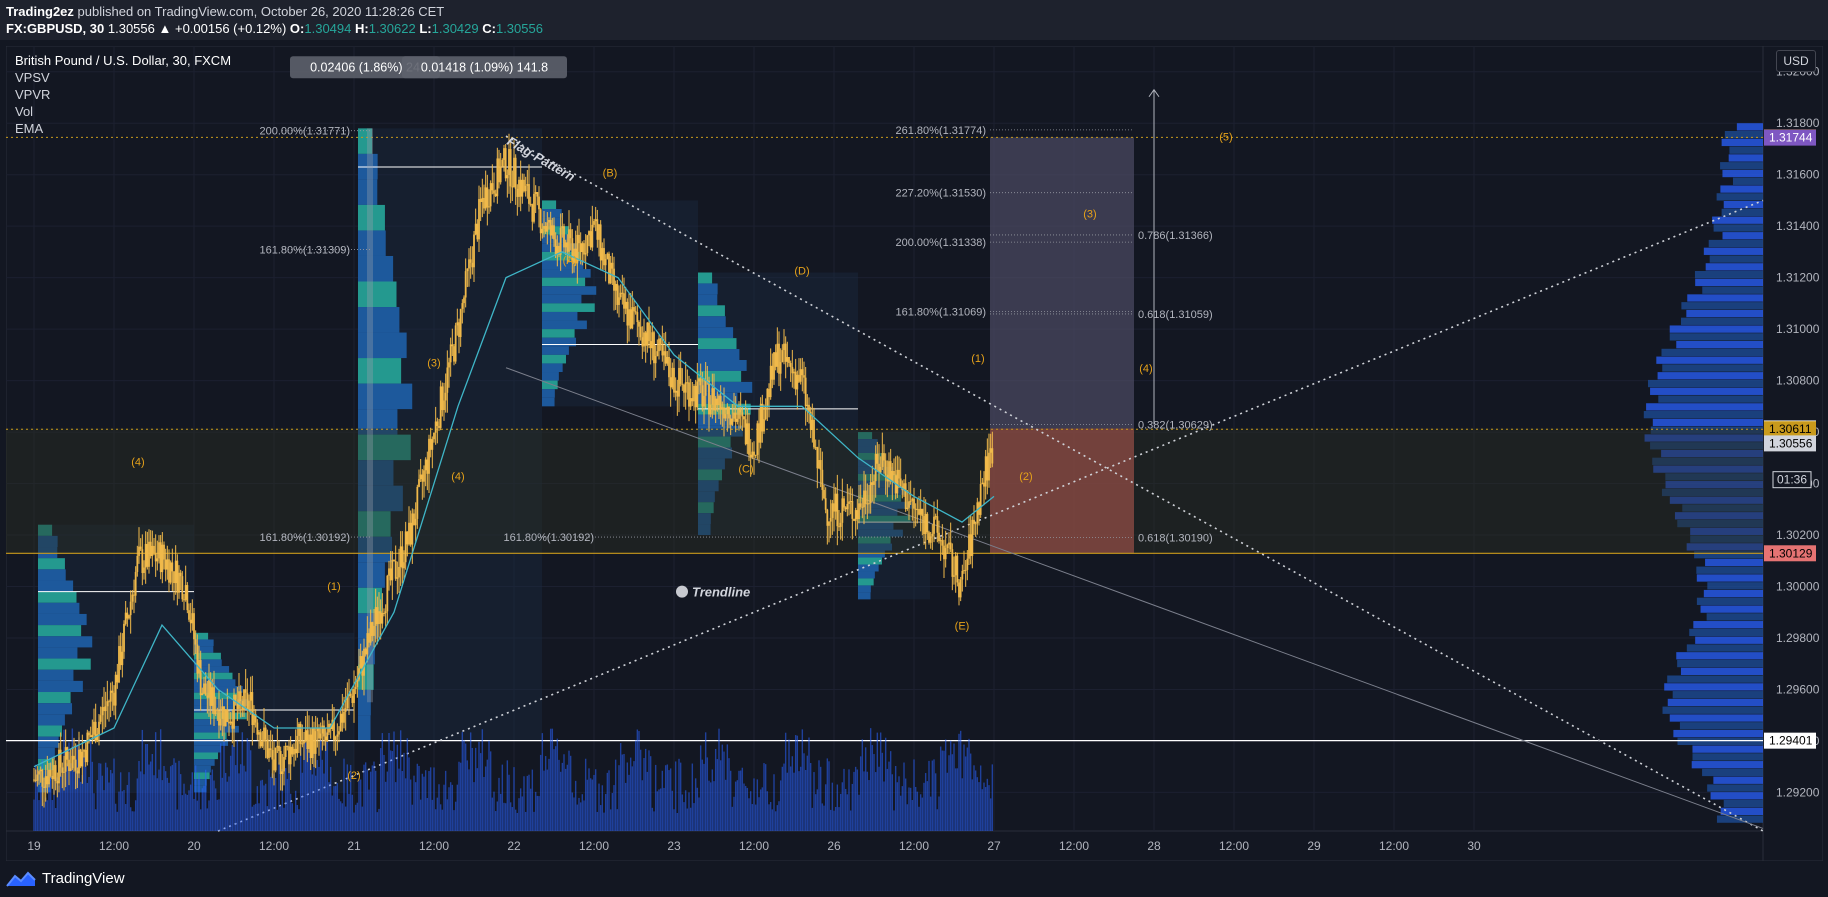  I want to click on wave-label: (5), so click(1225, 137).